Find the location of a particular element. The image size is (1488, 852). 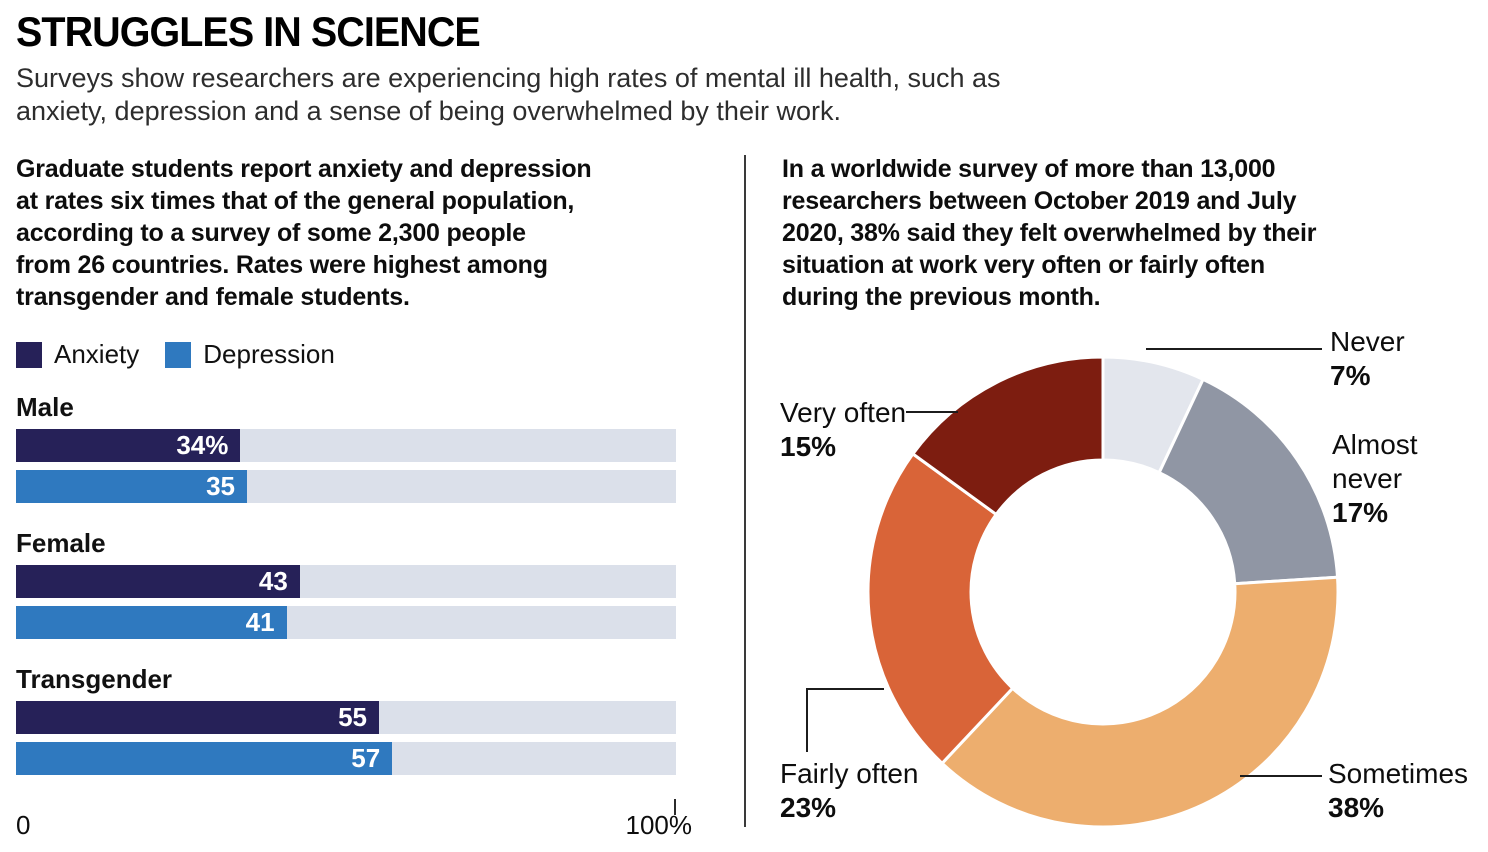

transgender-depression-track: 57 is located at coordinates (346, 758).